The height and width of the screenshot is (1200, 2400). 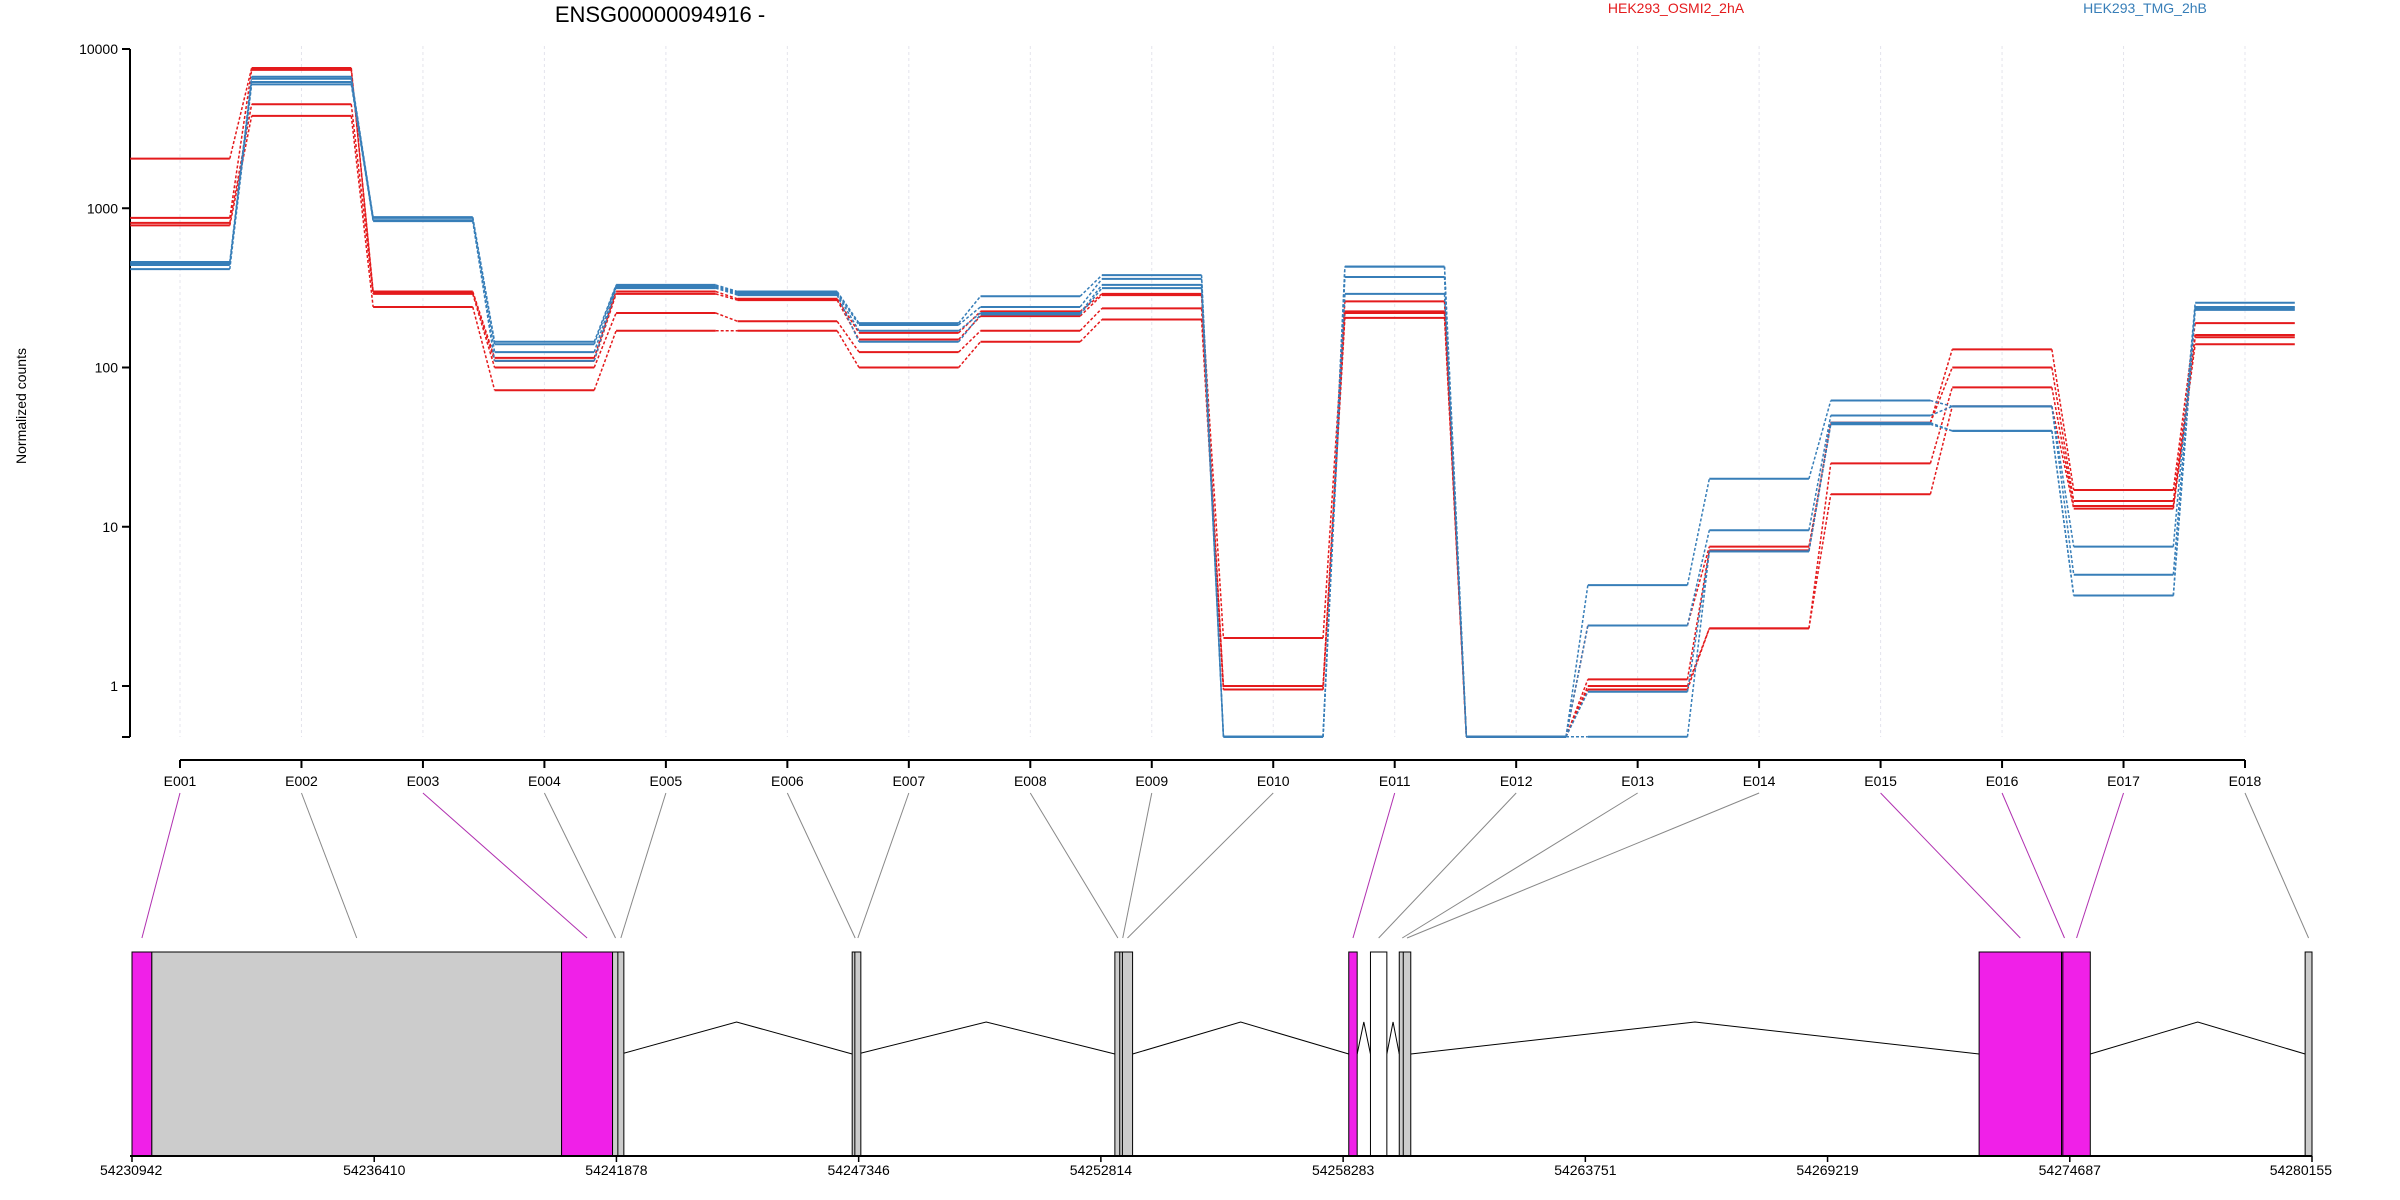 What do you see at coordinates (908, 781) in the screenshot?
I see `x-tick-label-e007: E007` at bounding box center [908, 781].